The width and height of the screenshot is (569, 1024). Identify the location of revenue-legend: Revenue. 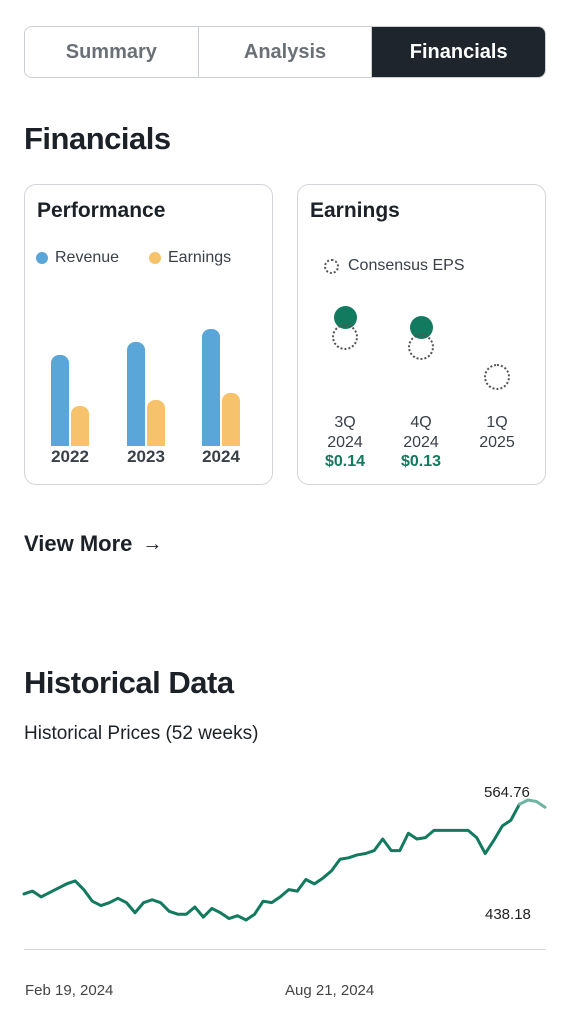
(77, 258).